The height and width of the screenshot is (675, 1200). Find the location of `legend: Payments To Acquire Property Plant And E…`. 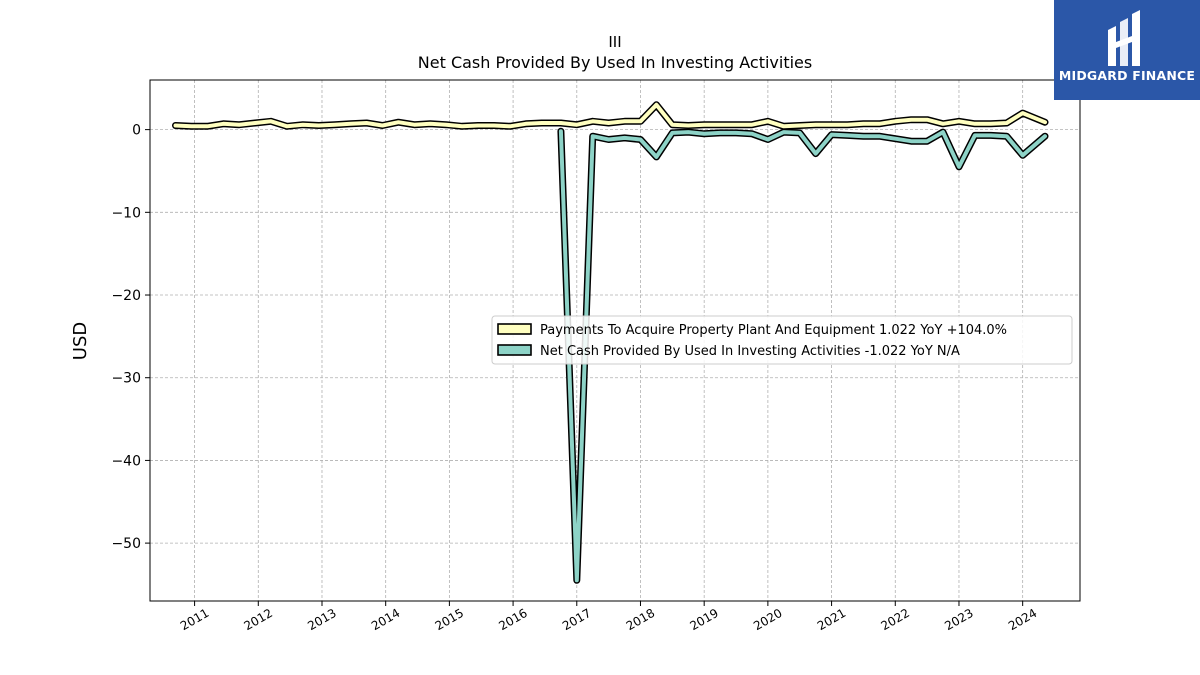

legend: Payments To Acquire Property Plant And E… is located at coordinates (782, 340).